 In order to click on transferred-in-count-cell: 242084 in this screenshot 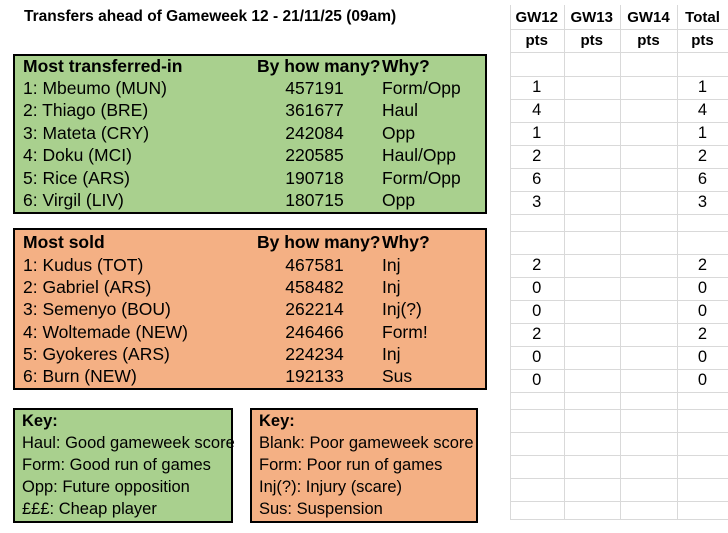, I will do `click(314, 132)`.